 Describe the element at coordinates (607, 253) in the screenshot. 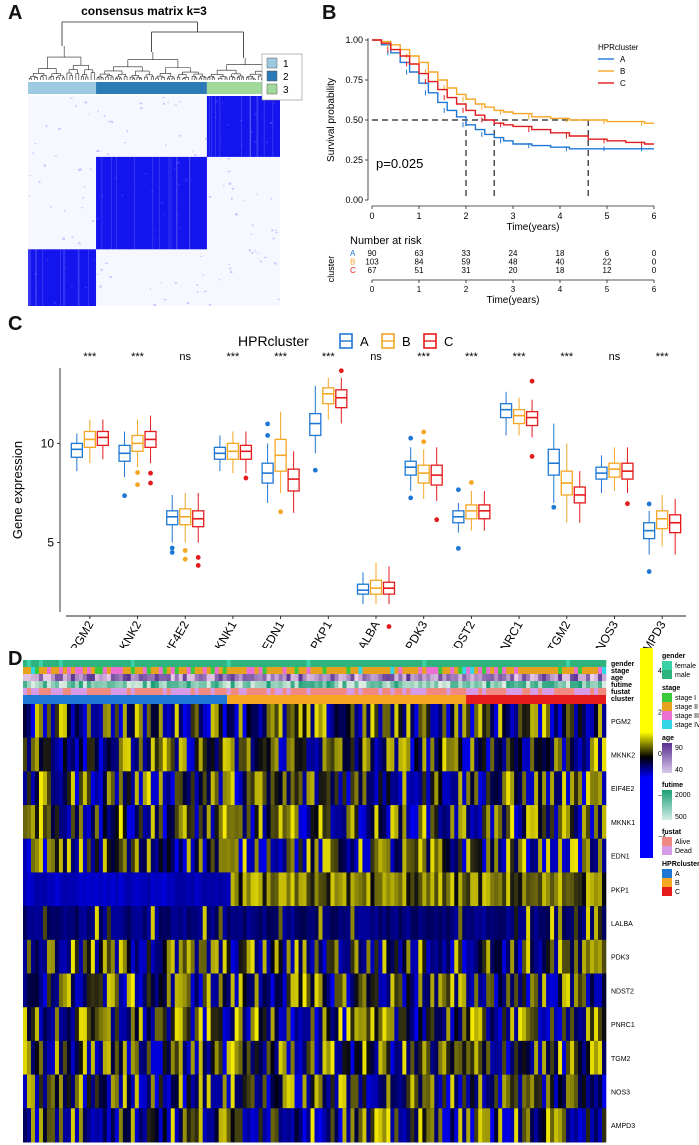

I see `risk-table-cell: 6` at that location.